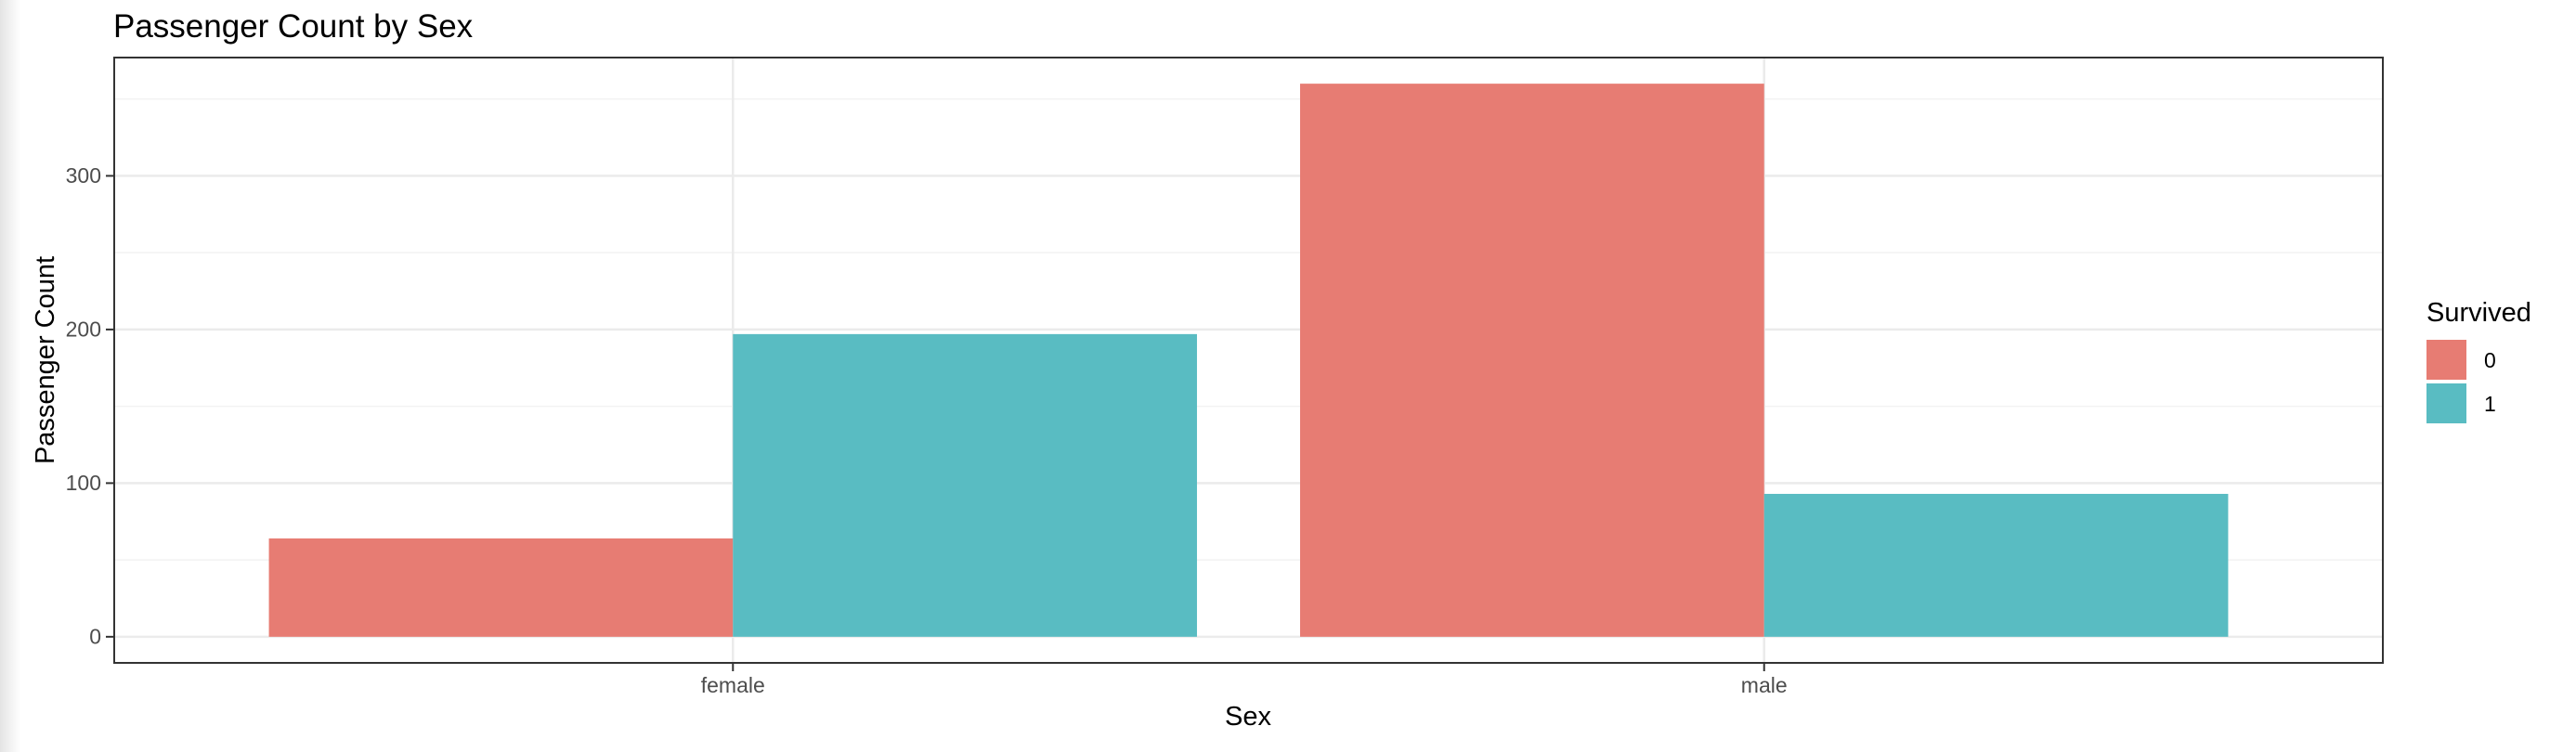 Image resolution: width=2576 pixels, height=752 pixels. What do you see at coordinates (95, 636) in the screenshot?
I see `y-tick-label: 0` at bounding box center [95, 636].